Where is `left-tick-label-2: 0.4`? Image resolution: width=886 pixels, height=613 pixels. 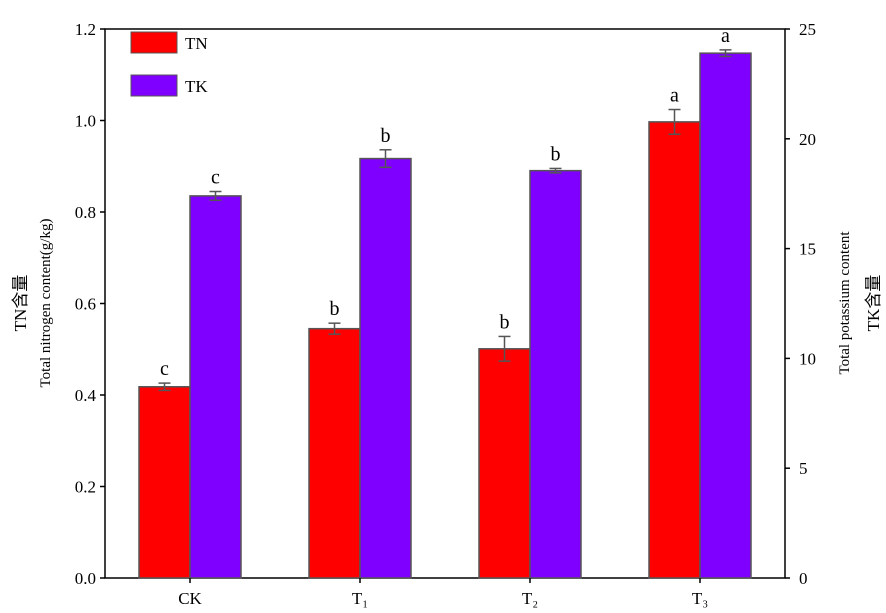
left-tick-label-2: 0.4 is located at coordinates (86, 395).